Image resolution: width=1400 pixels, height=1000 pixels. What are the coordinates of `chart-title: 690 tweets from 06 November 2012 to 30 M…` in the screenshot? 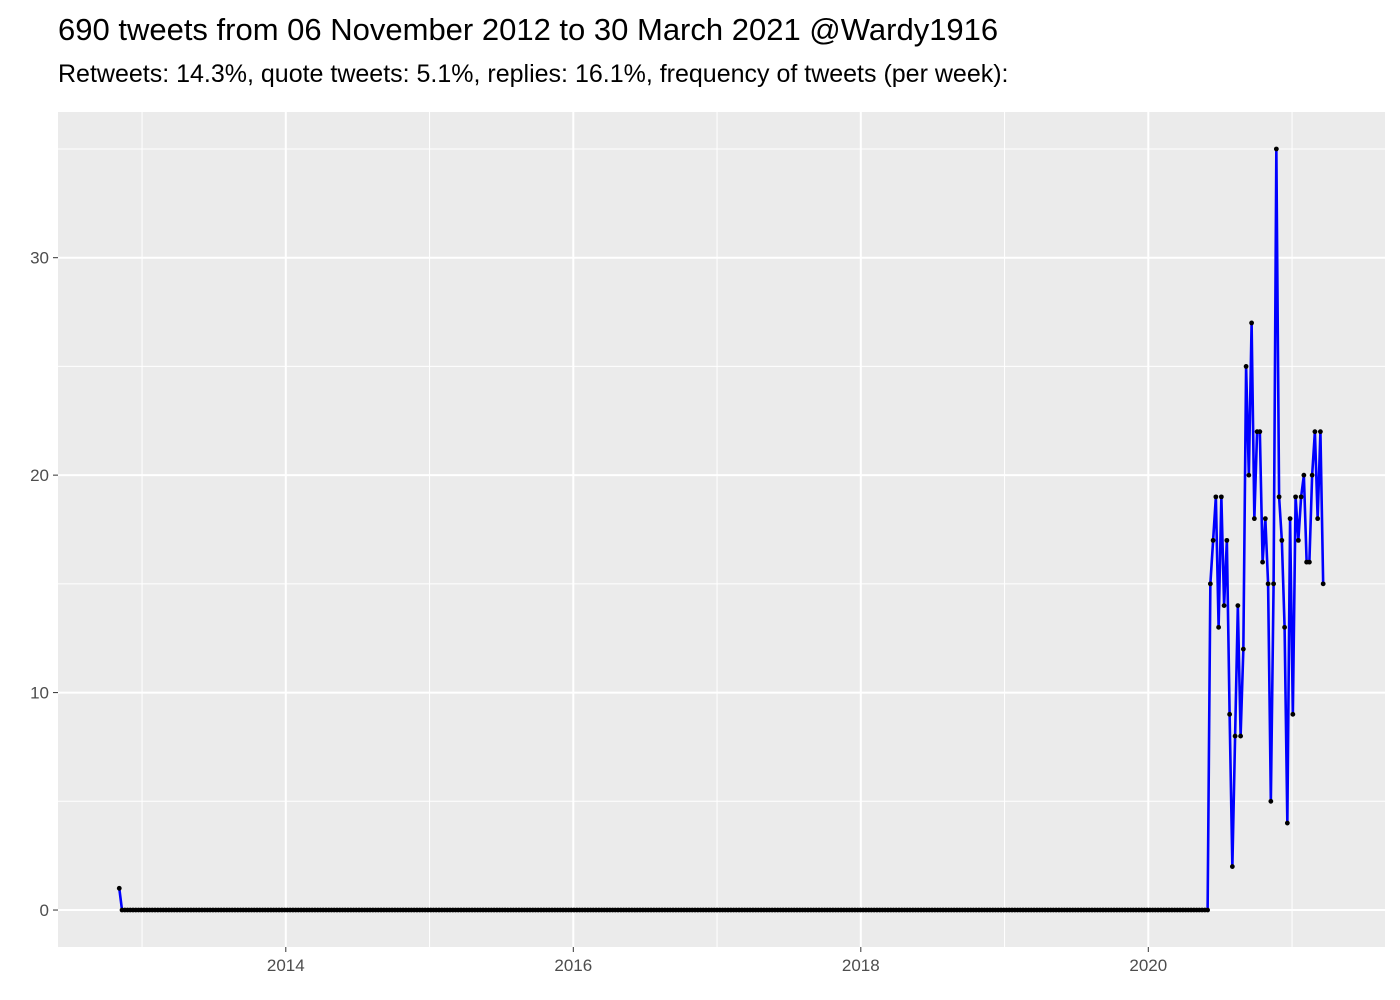 It's located at (528, 29).